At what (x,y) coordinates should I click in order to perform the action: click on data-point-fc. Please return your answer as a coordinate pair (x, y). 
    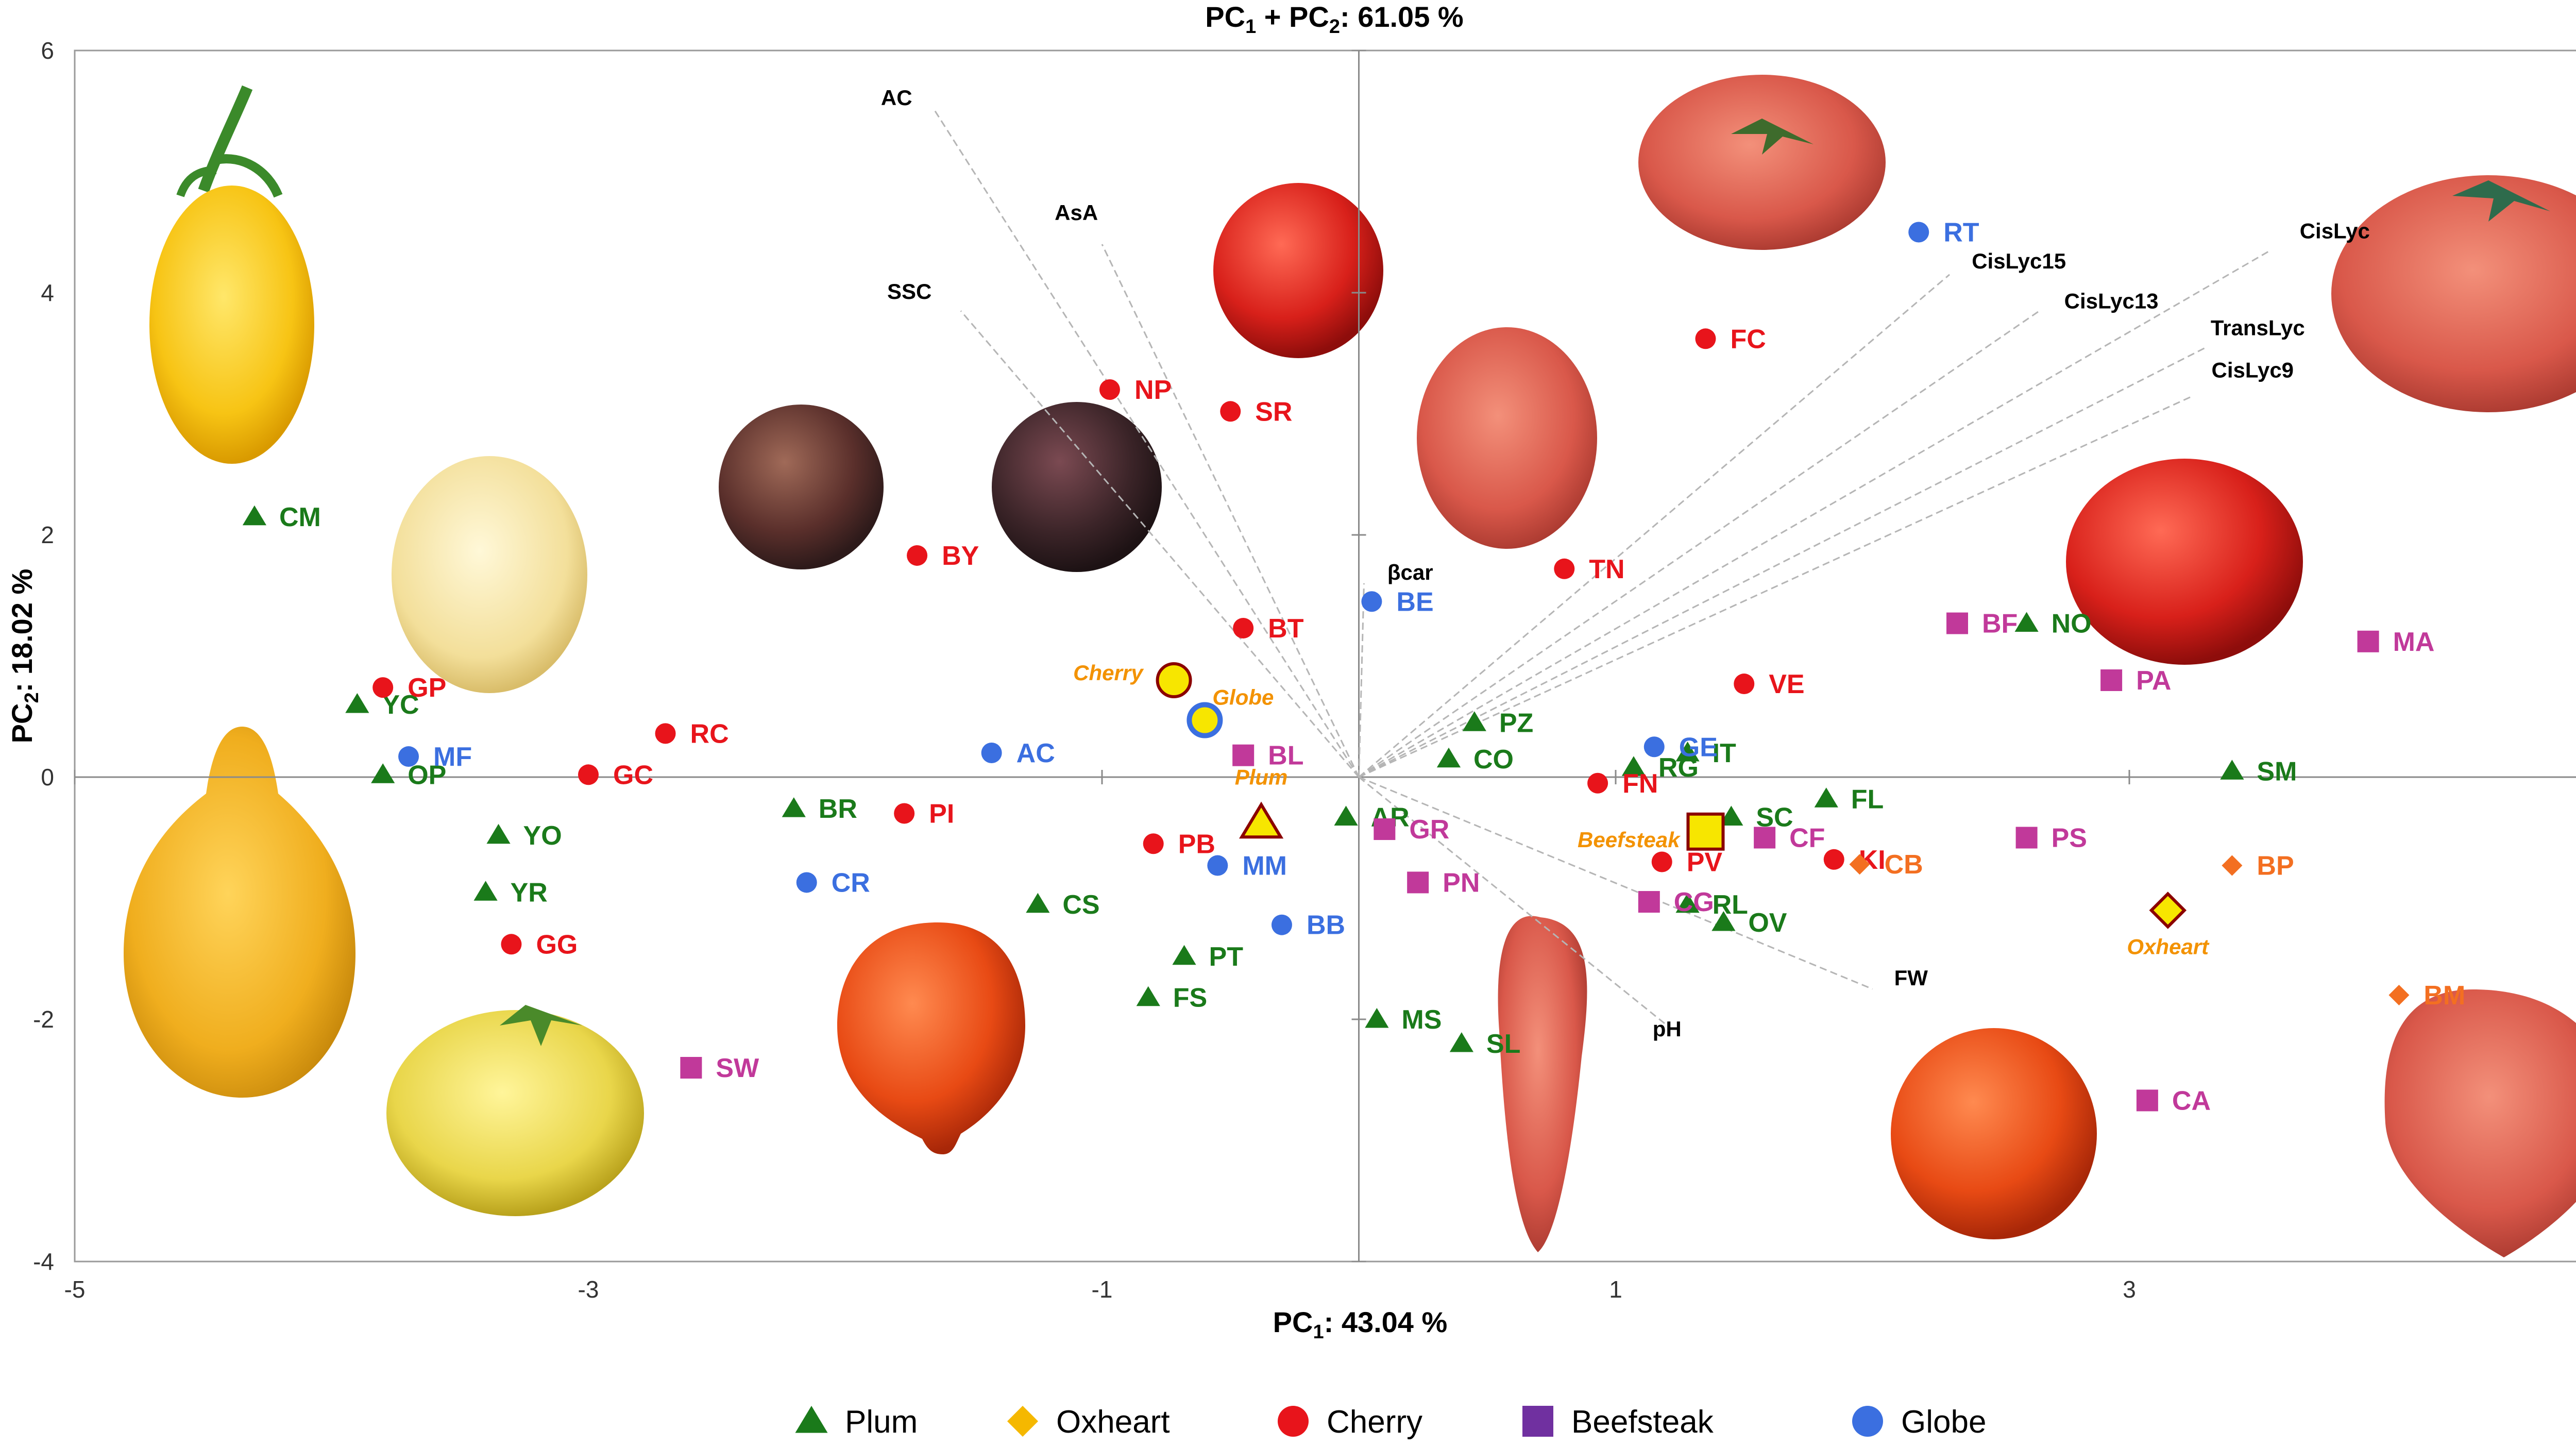
    Looking at the image, I should click on (1705, 338).